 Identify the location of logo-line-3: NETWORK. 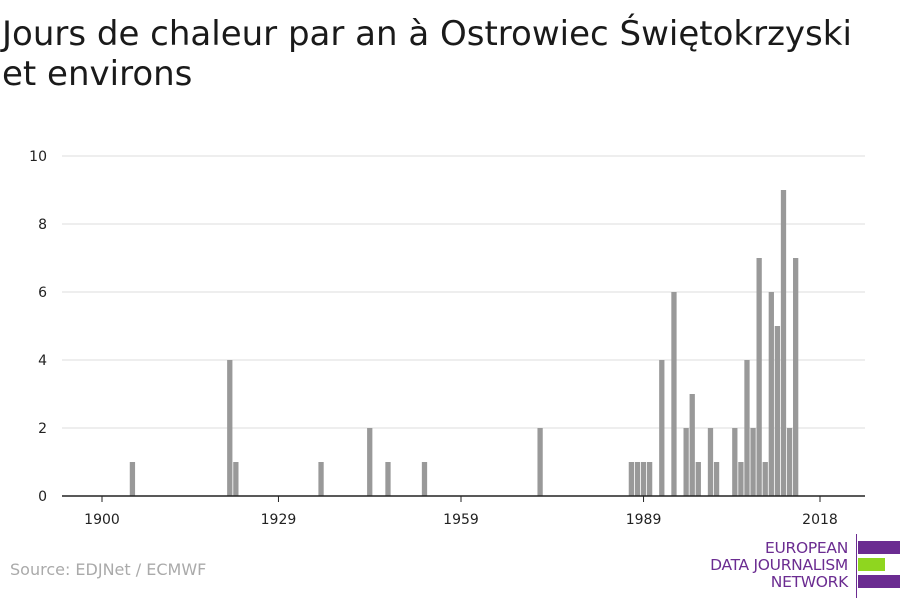
(809, 582).